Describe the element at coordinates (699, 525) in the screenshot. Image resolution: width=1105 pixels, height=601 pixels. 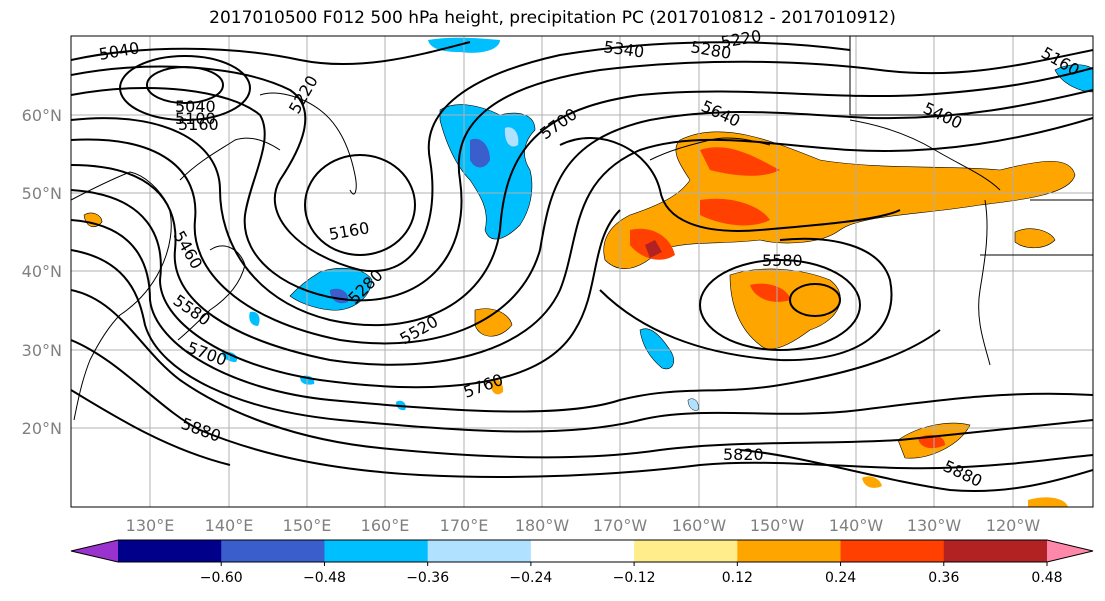
I see `lon-label: 160°W` at that location.